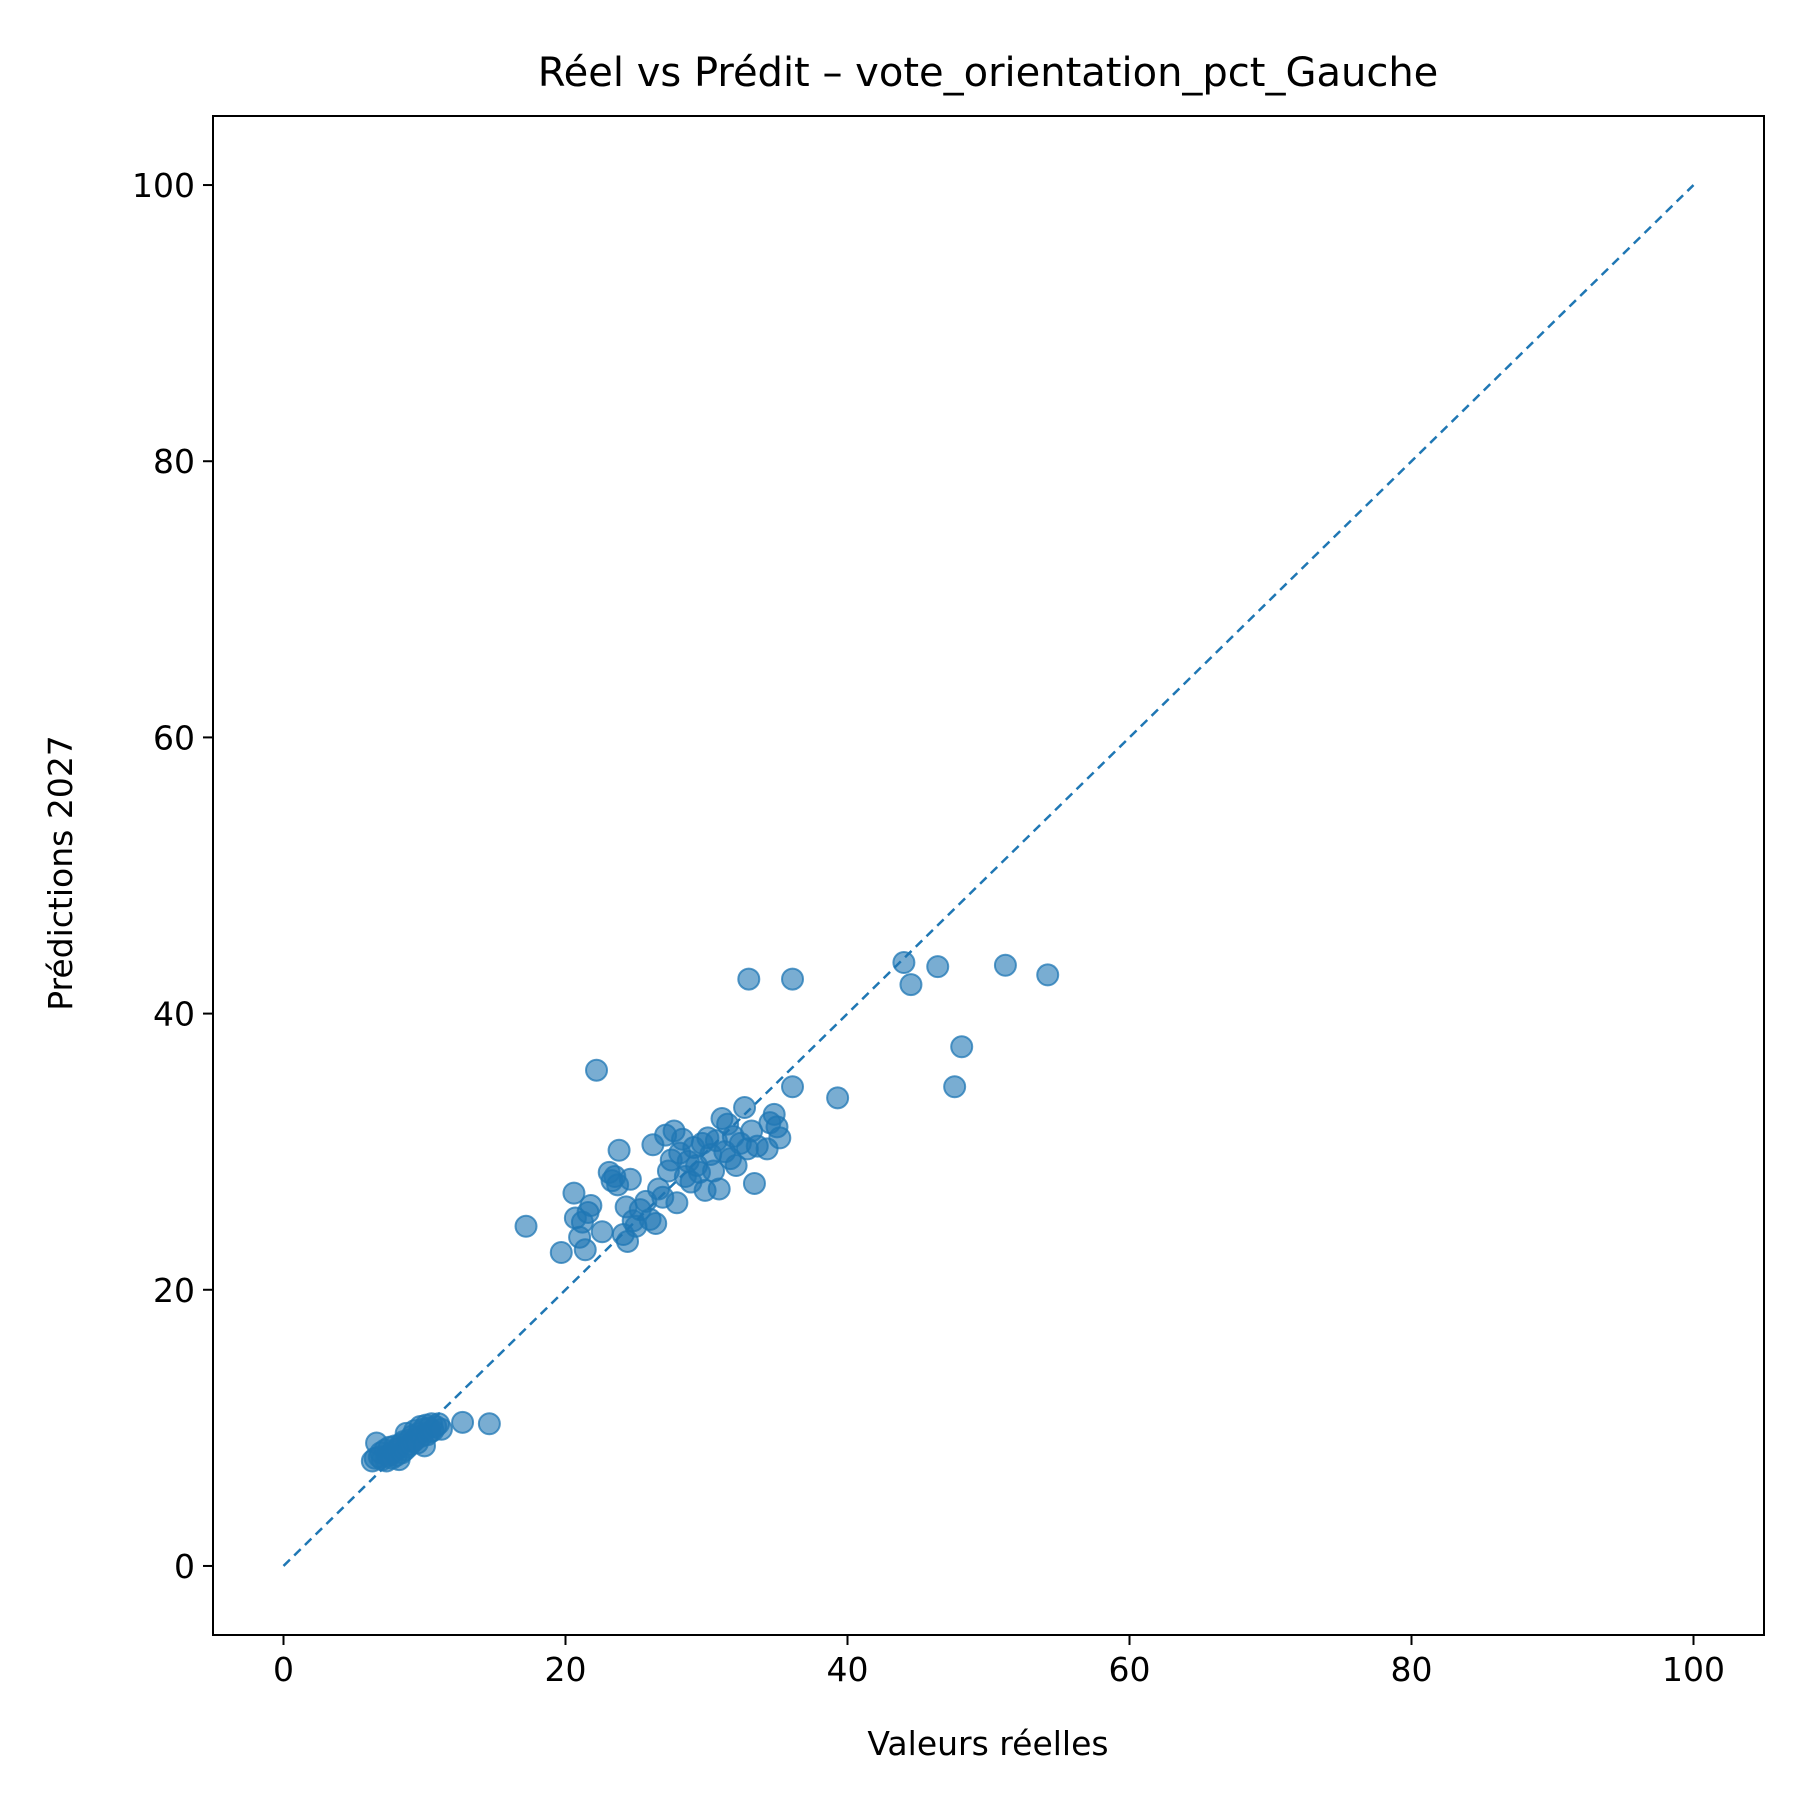  I want to click on y-tick-label: 40, so click(174, 1014).